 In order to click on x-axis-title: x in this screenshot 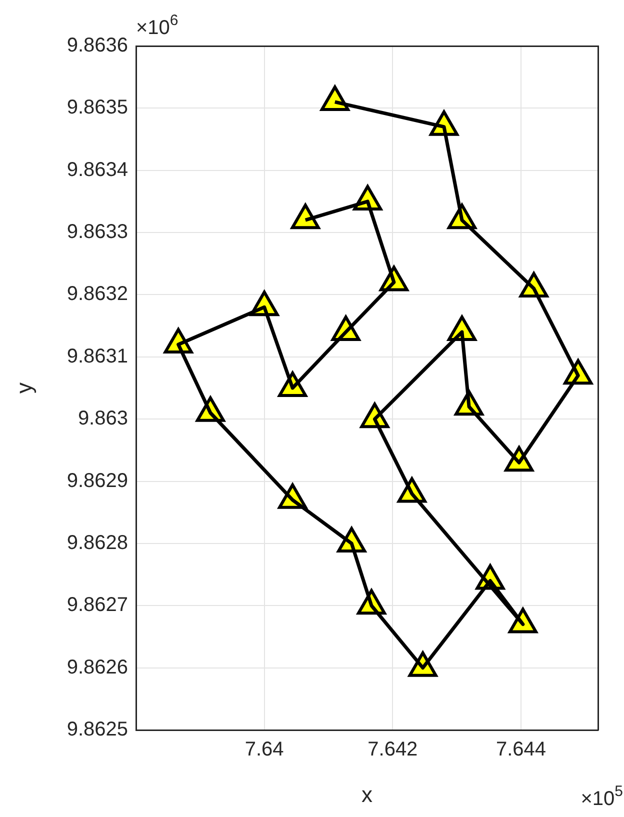, I will do `click(367, 794)`.